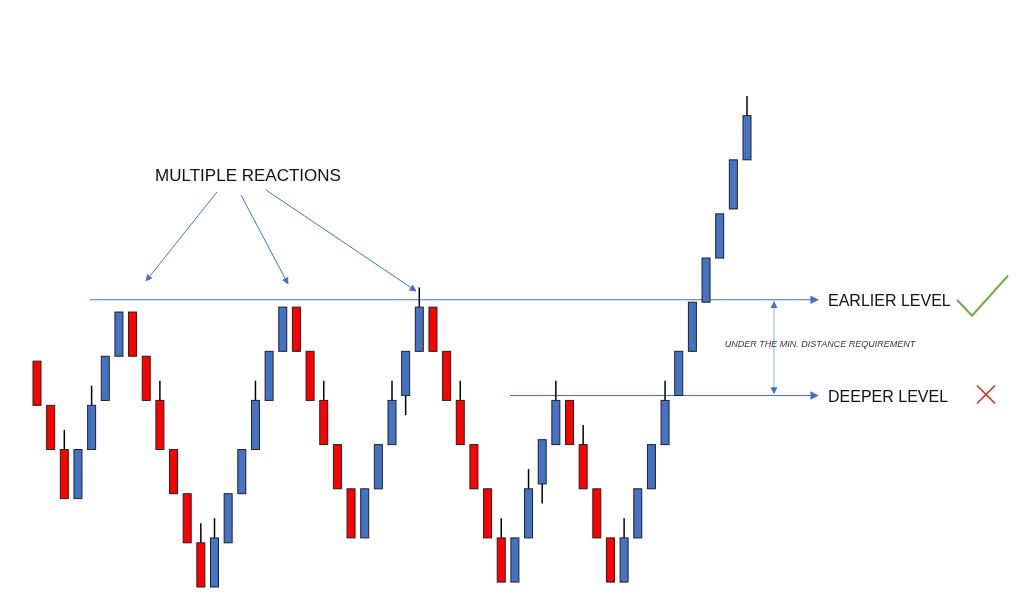 Image resolution: width=1024 pixels, height=604 pixels. What do you see at coordinates (888, 396) in the screenshot?
I see `ref-line-label: DEEPER LEVEL` at bounding box center [888, 396].